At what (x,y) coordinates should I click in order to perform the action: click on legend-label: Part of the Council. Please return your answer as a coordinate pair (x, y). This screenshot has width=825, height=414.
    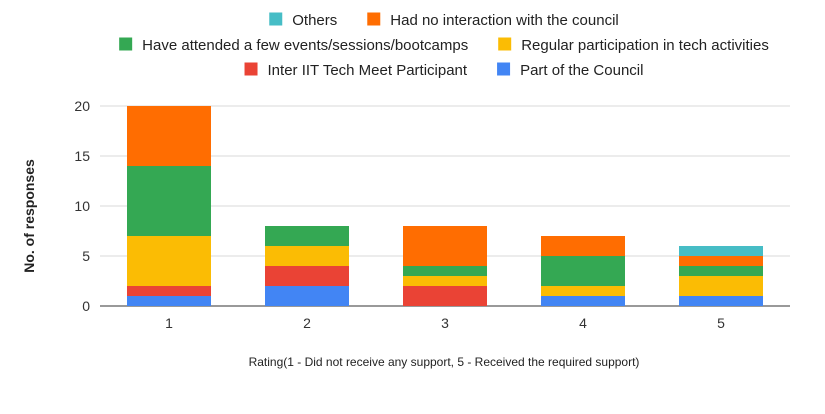
    Looking at the image, I should click on (581, 70).